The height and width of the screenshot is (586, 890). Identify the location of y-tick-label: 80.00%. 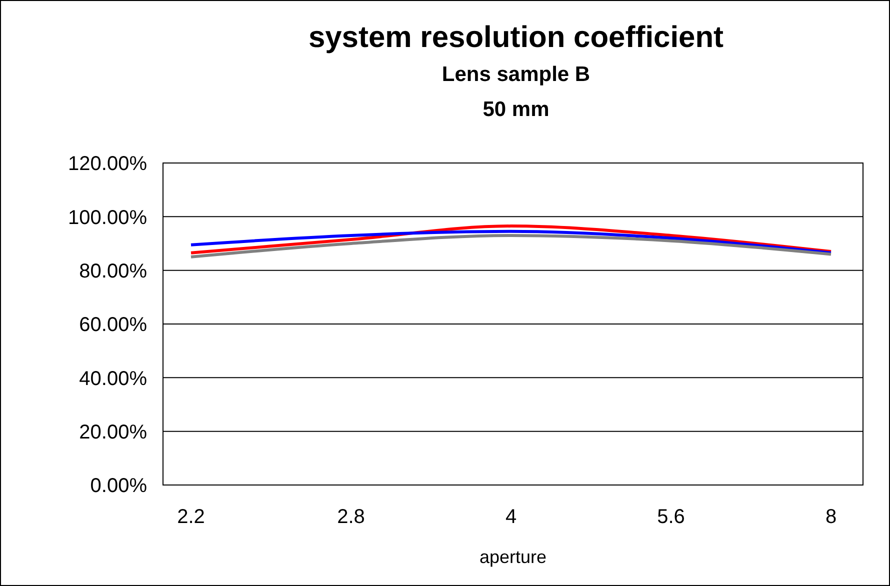
(113, 271).